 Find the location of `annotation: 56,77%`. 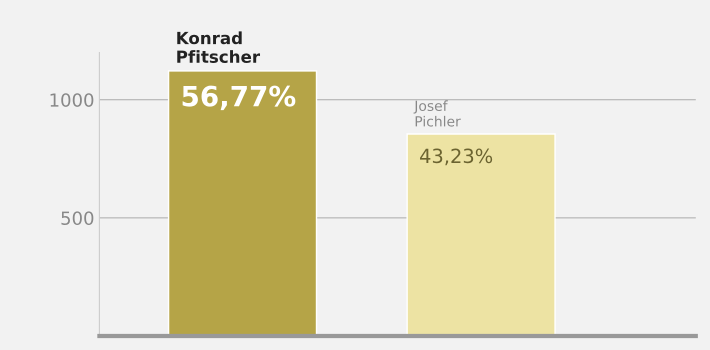

annotation: 56,77% is located at coordinates (239, 98).